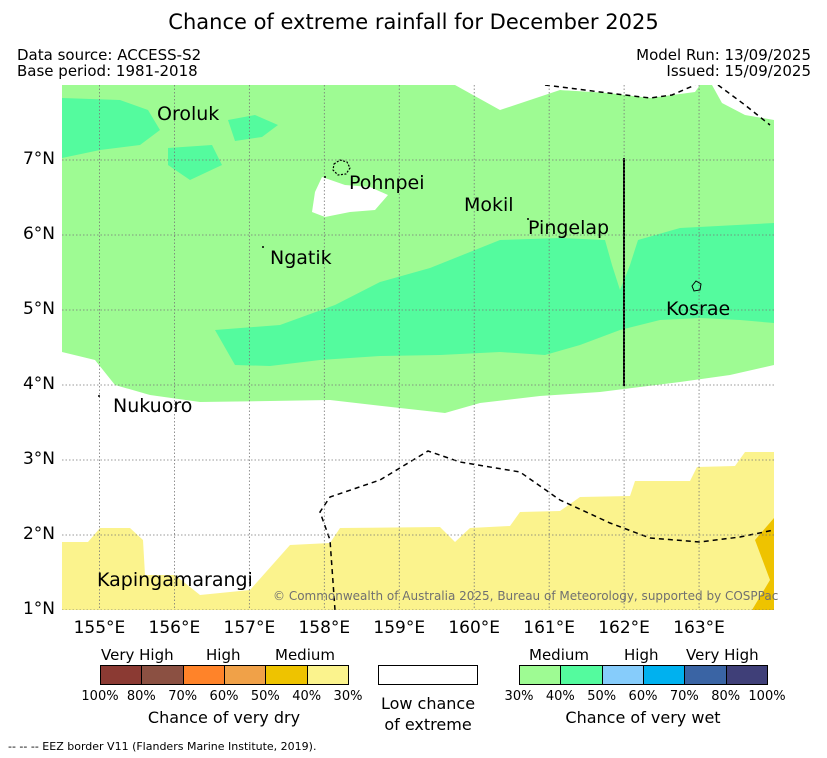 Image resolution: width=827 pixels, height=758 pixels. Describe the element at coordinates (224, 717) in the screenshot. I see `legend-dry-caption: Chance of very dry` at that location.